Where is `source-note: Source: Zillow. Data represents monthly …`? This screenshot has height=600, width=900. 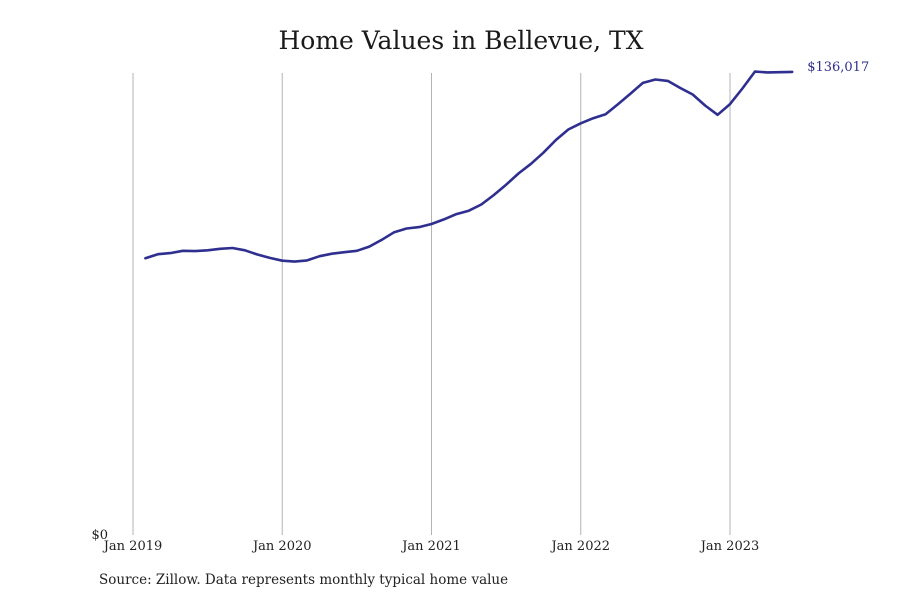 source-note: Source: Zillow. Data represents monthly … is located at coordinates (304, 580).